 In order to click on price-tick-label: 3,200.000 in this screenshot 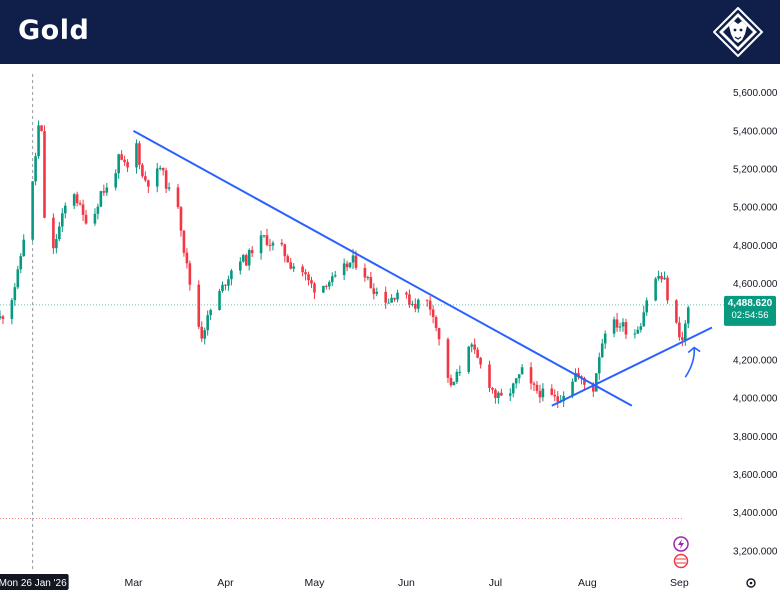, I will do `click(755, 551)`.